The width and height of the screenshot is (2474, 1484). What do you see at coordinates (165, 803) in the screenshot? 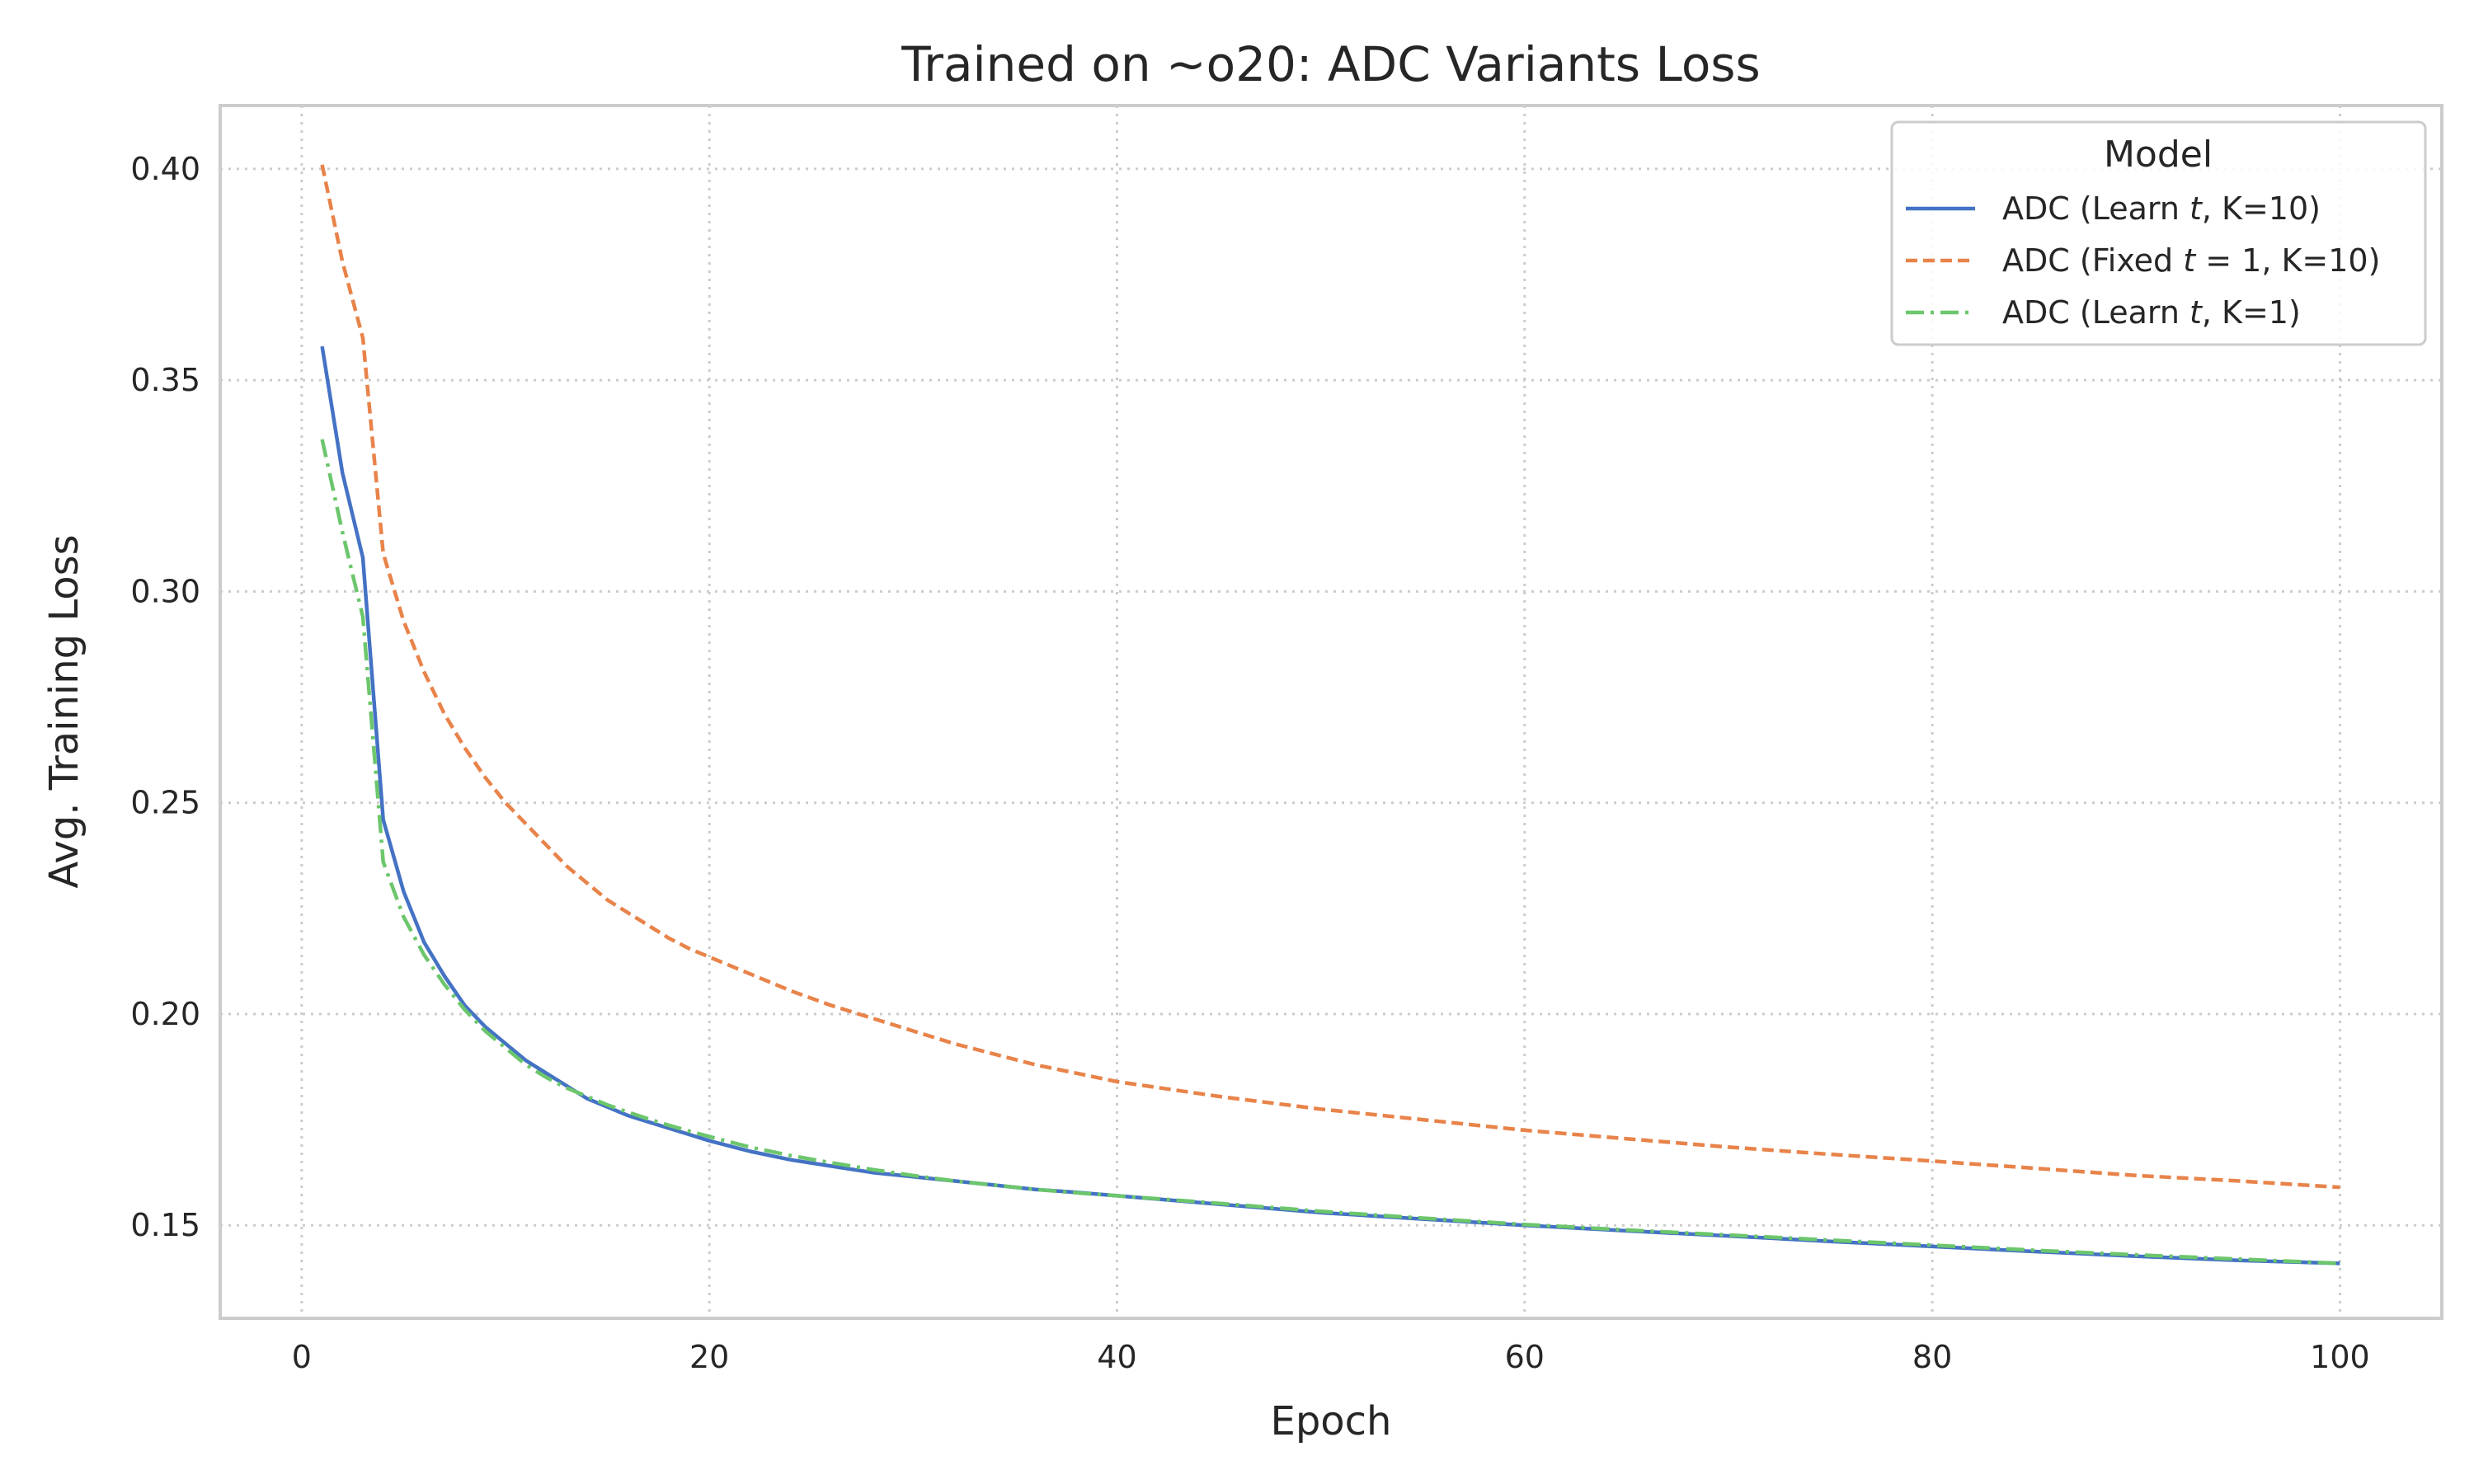
I see `y-tick-label: 0.25` at bounding box center [165, 803].